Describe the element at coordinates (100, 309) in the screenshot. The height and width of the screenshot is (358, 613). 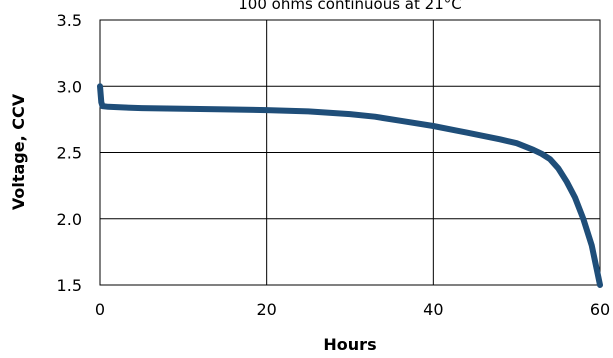
I see `x-tick-label: 0` at that location.